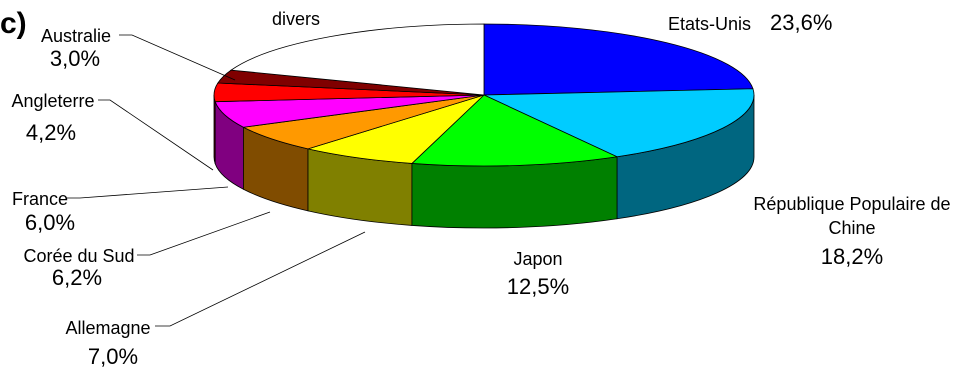  Describe the element at coordinates (75, 58) in the screenshot. I see `value-label-australie: 3,0%` at that location.